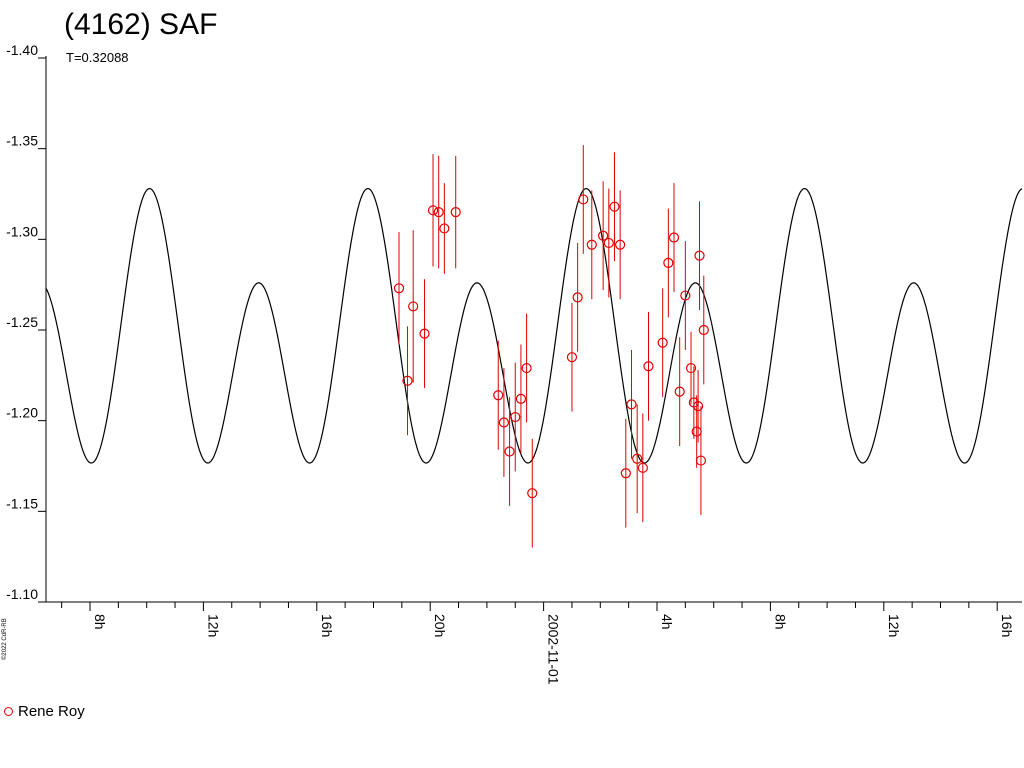  I want to click on legend-label: Rene Roy, so click(51, 711).